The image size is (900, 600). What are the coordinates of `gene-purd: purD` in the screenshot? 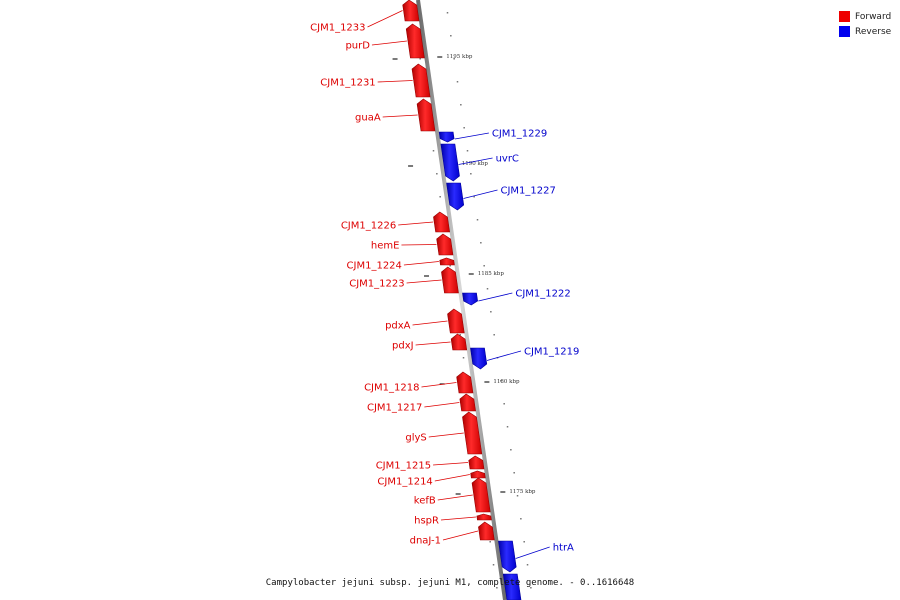 It's located at (385, 41).